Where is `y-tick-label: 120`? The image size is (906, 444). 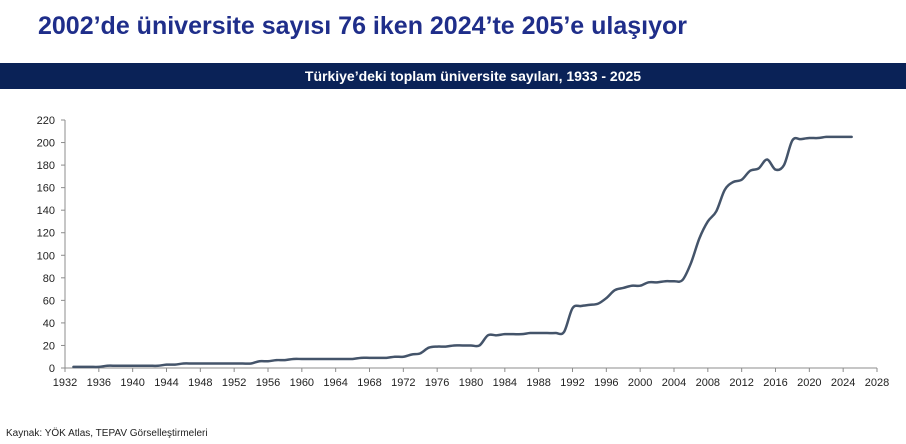
y-tick-label: 120 is located at coordinates (46, 234).